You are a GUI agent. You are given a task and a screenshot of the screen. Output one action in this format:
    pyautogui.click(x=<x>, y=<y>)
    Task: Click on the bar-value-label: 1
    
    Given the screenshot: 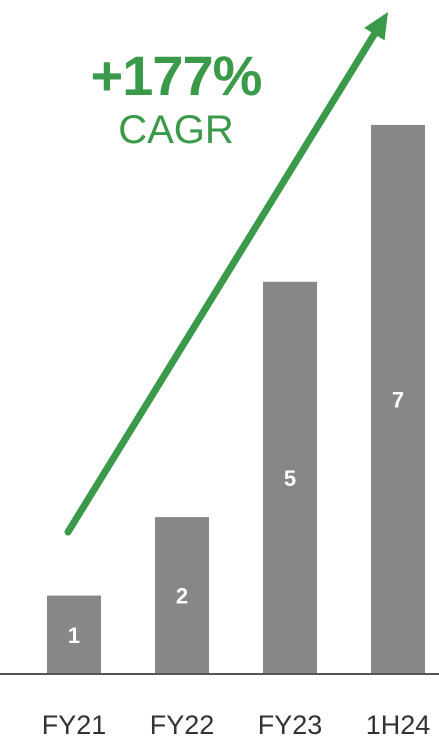 What is the action you would take?
    pyautogui.click(x=74, y=635)
    